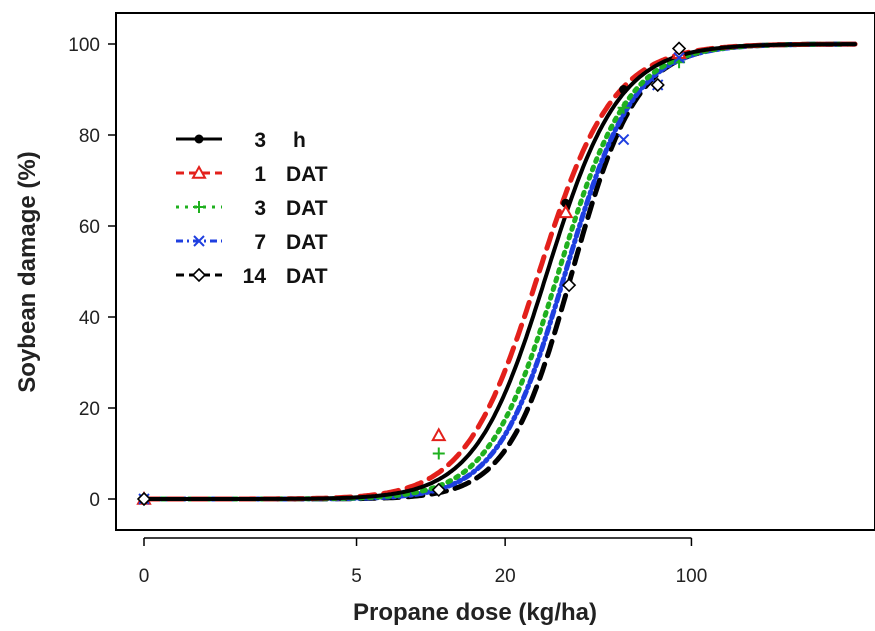 The image size is (875, 631). Describe the element at coordinates (144, 576) in the screenshot. I see `x-tick-label: 0` at that location.